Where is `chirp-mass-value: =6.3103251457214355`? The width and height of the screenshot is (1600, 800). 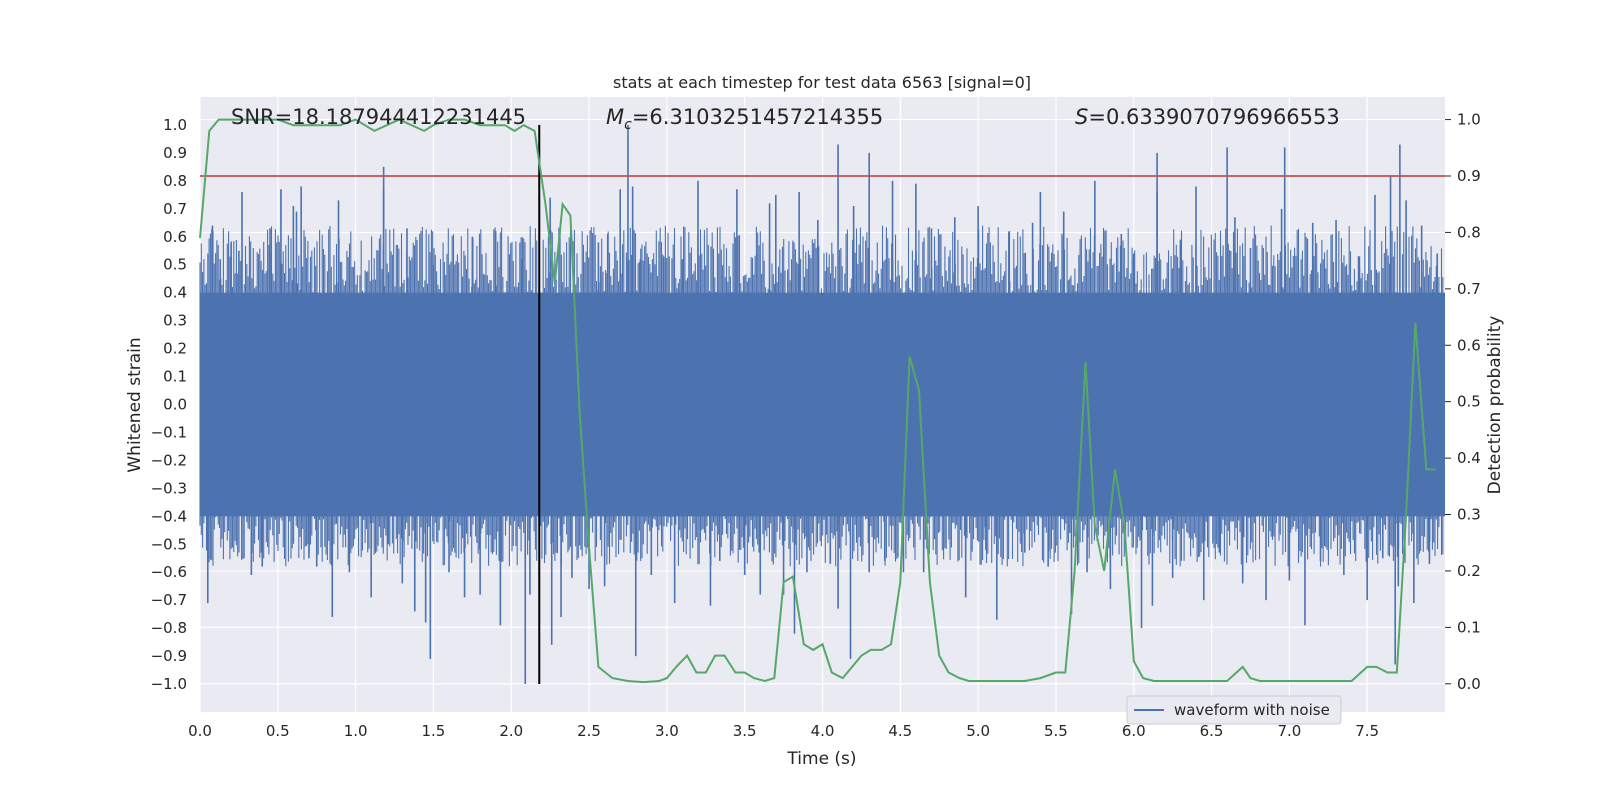
chirp-mass-value: =6.3103251457214355 is located at coordinates (757, 117).